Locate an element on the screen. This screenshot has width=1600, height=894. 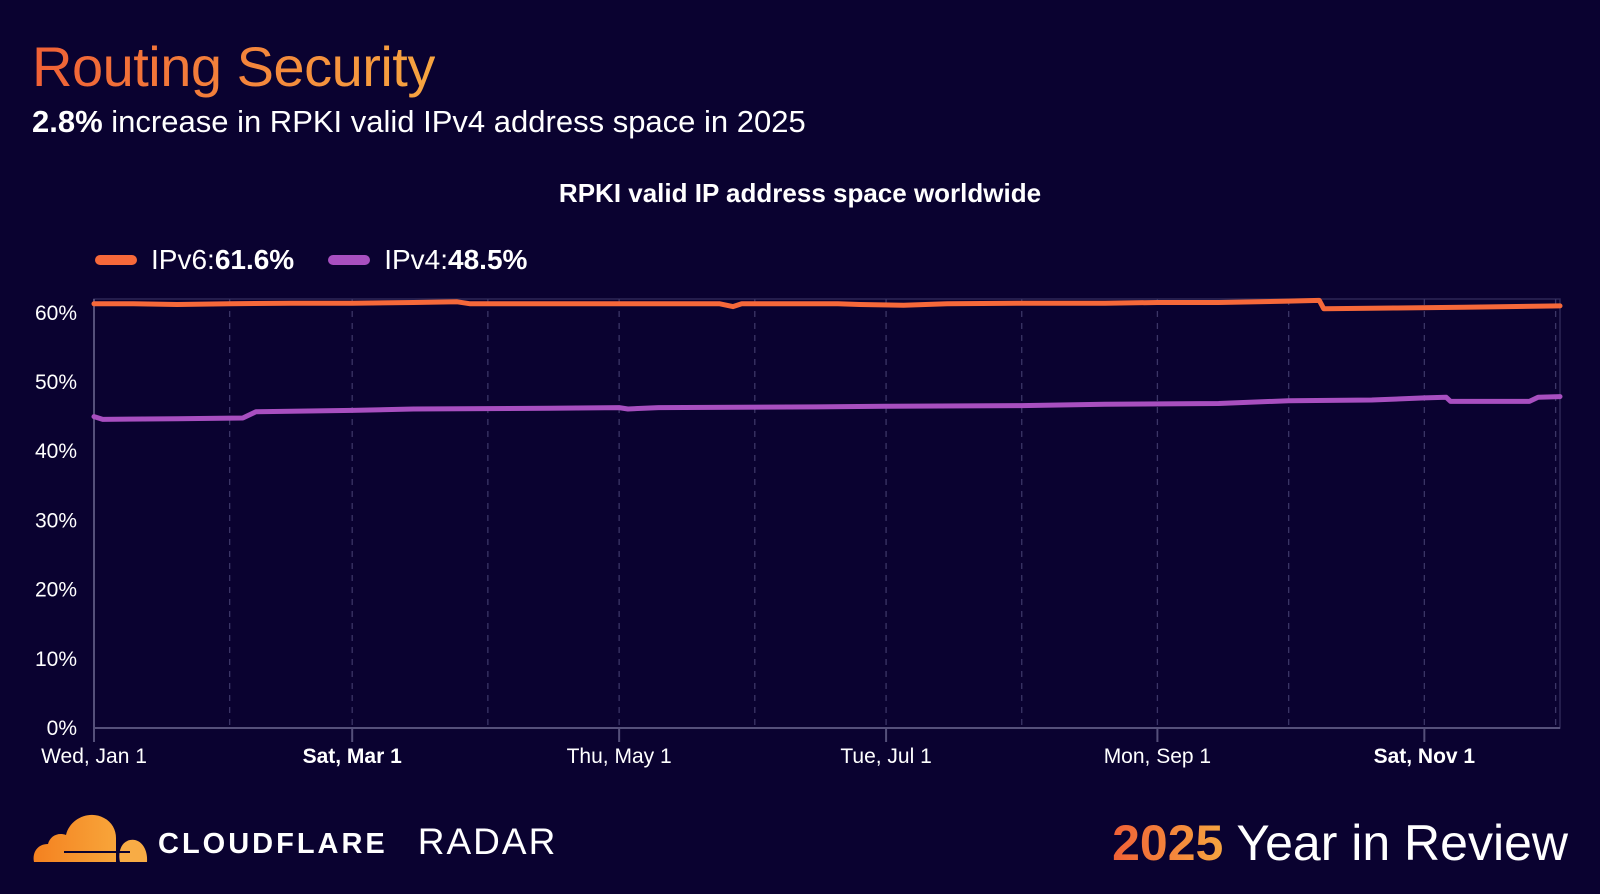
y-tick-label: 40% is located at coordinates (56, 451).